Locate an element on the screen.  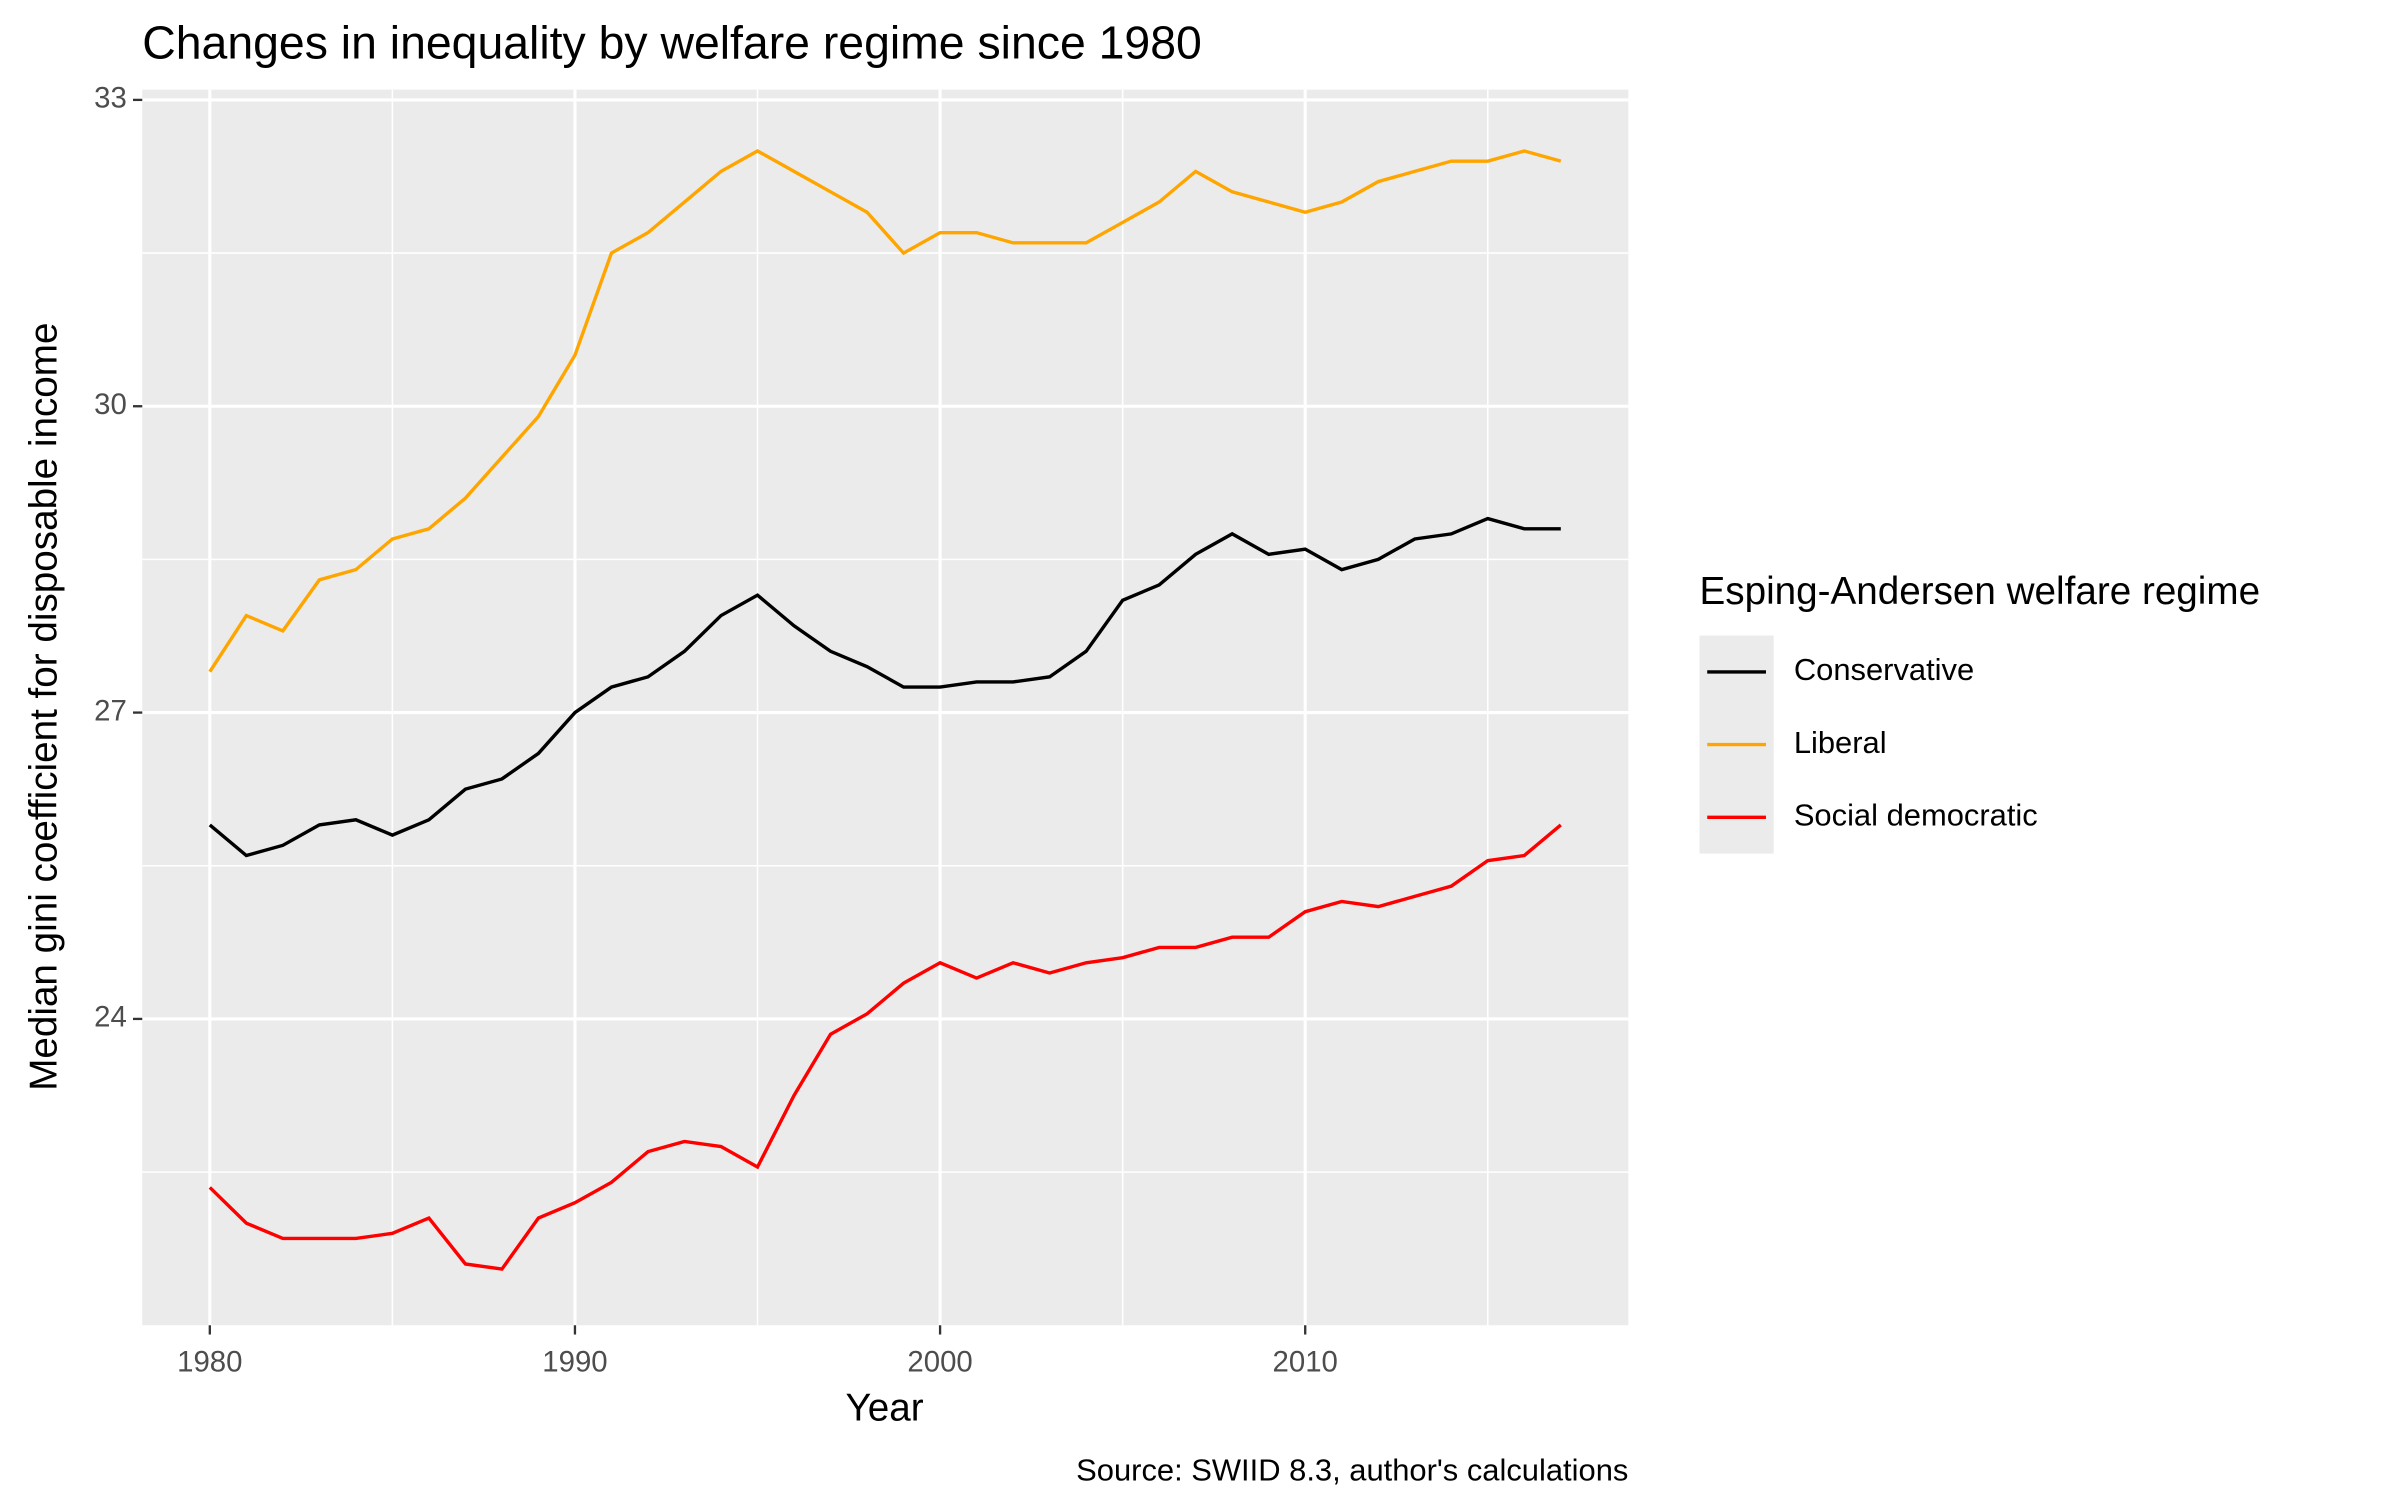
legend-label: Social democratic is located at coordinates (1916, 814).